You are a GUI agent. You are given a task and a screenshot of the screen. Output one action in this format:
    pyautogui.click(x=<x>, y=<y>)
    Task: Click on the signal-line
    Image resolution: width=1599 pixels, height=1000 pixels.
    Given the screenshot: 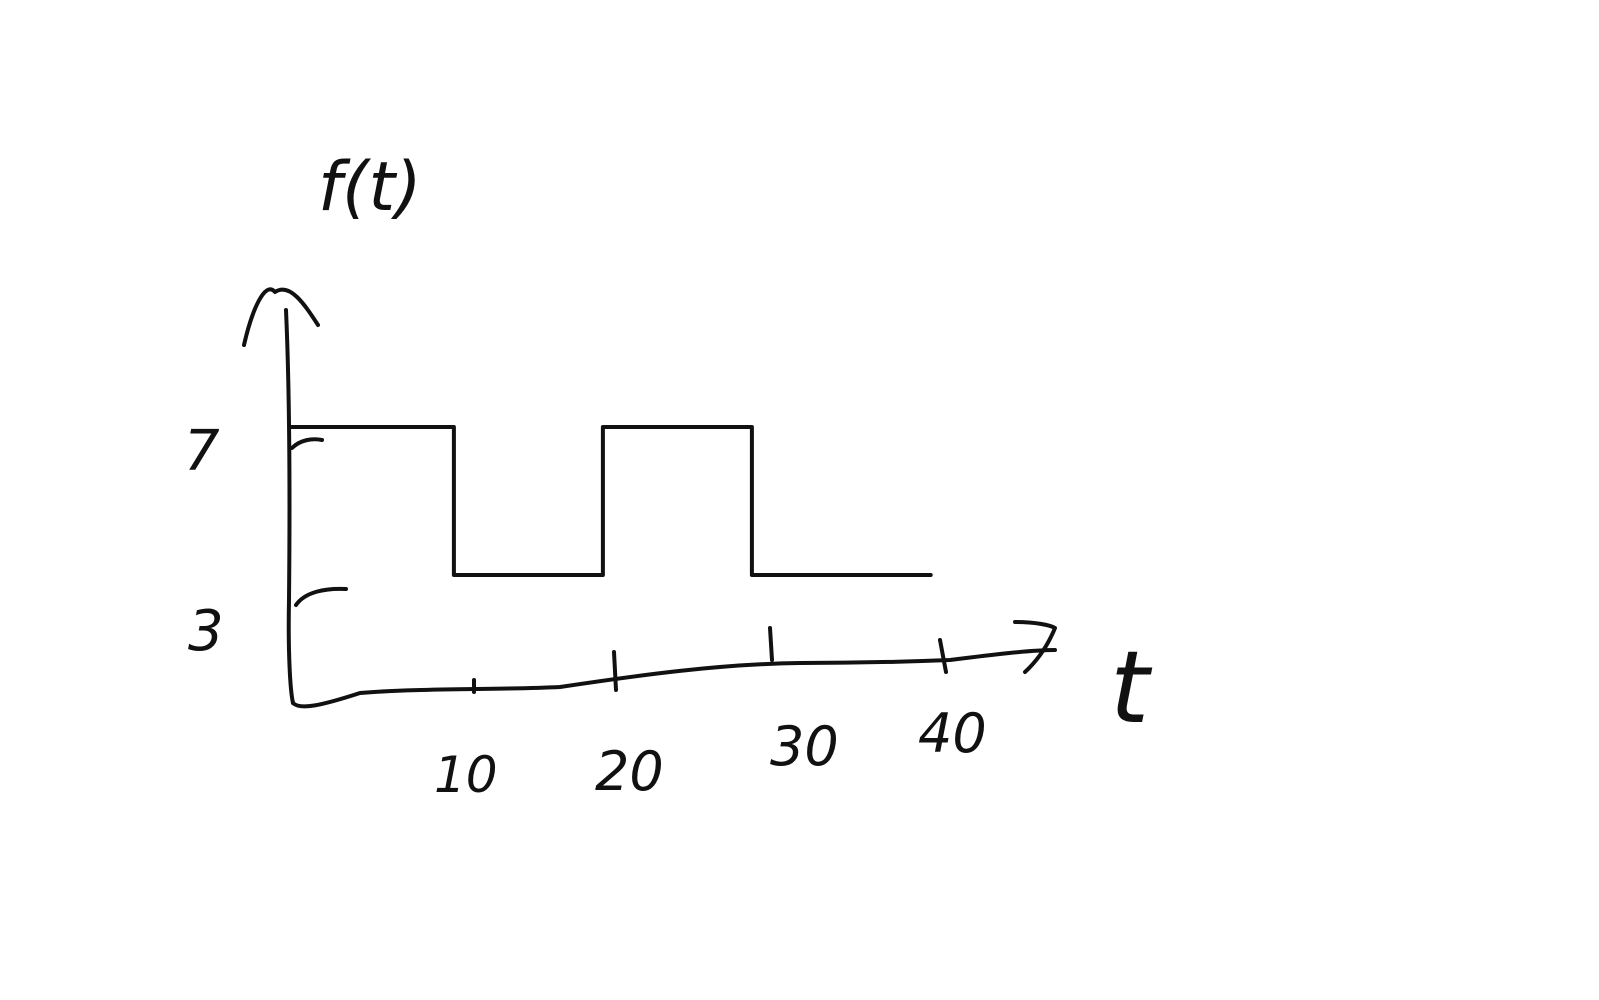 What is the action you would take?
    pyautogui.click(x=610, y=501)
    